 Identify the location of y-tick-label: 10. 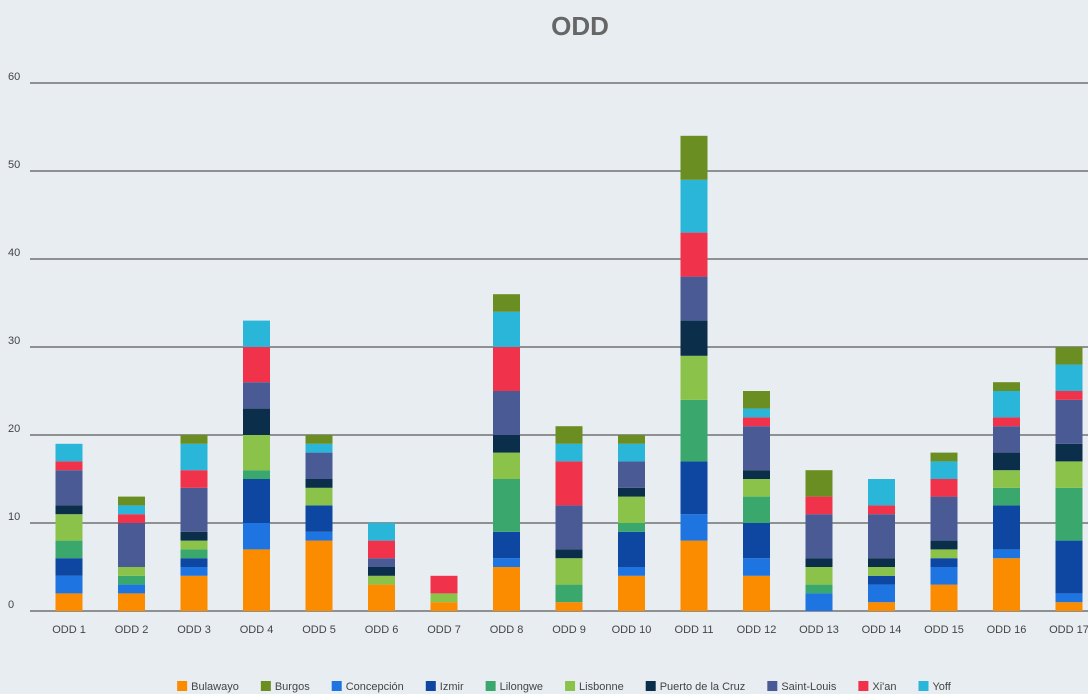
(14, 517).